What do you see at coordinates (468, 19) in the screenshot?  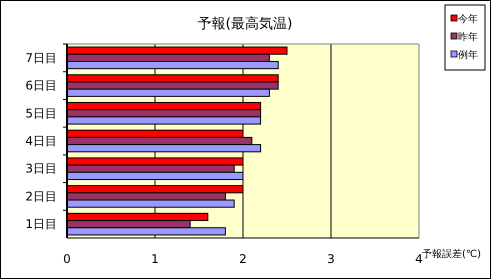 I see `legend-label: 今年` at bounding box center [468, 19].